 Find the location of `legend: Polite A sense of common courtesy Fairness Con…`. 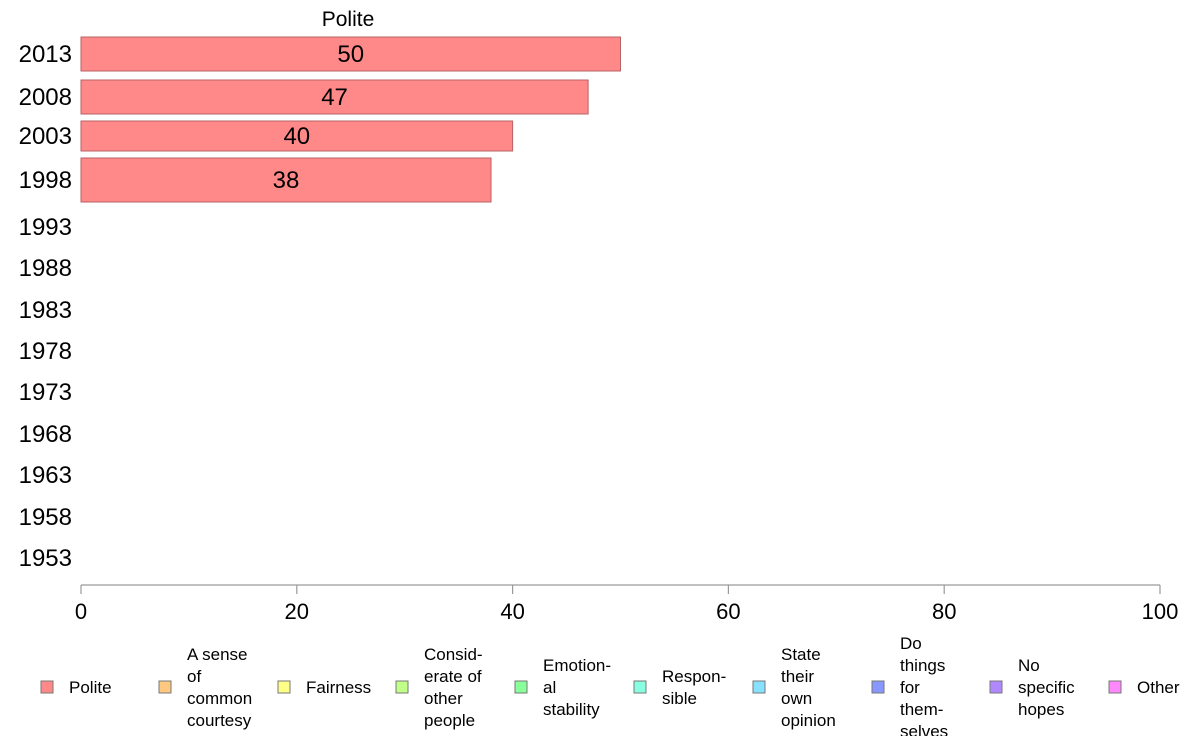

legend: Polite A sense of common courtesy Fairness Con… is located at coordinates (610, 685).